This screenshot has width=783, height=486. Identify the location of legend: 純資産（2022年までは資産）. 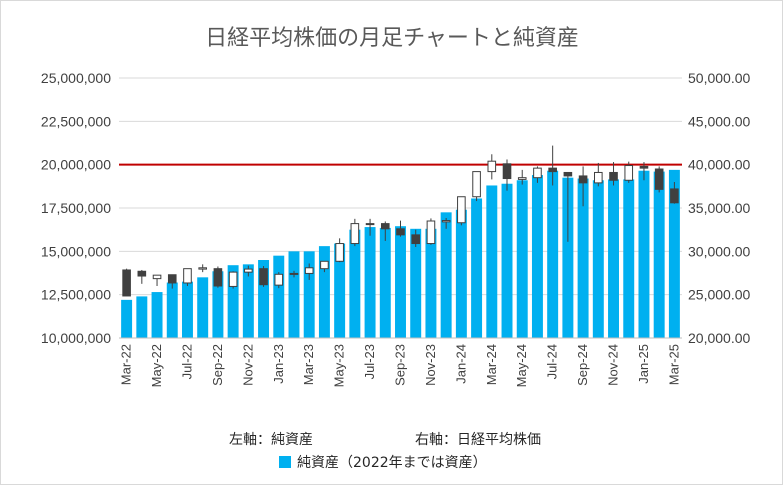
(383, 463).